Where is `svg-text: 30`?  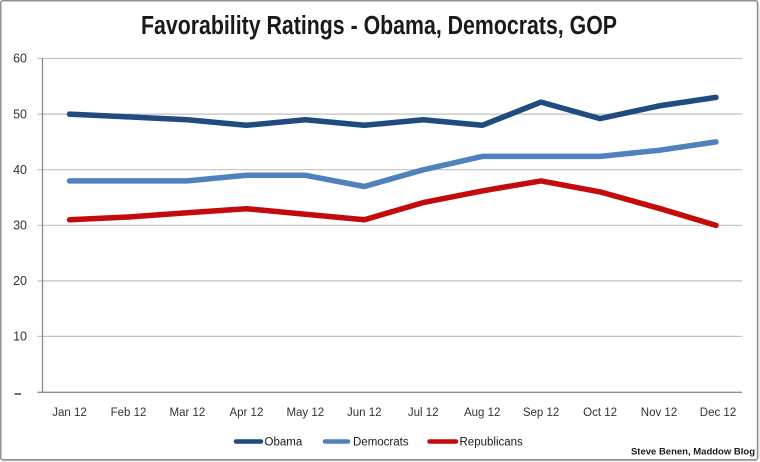
svg-text: 30 is located at coordinates (20, 226).